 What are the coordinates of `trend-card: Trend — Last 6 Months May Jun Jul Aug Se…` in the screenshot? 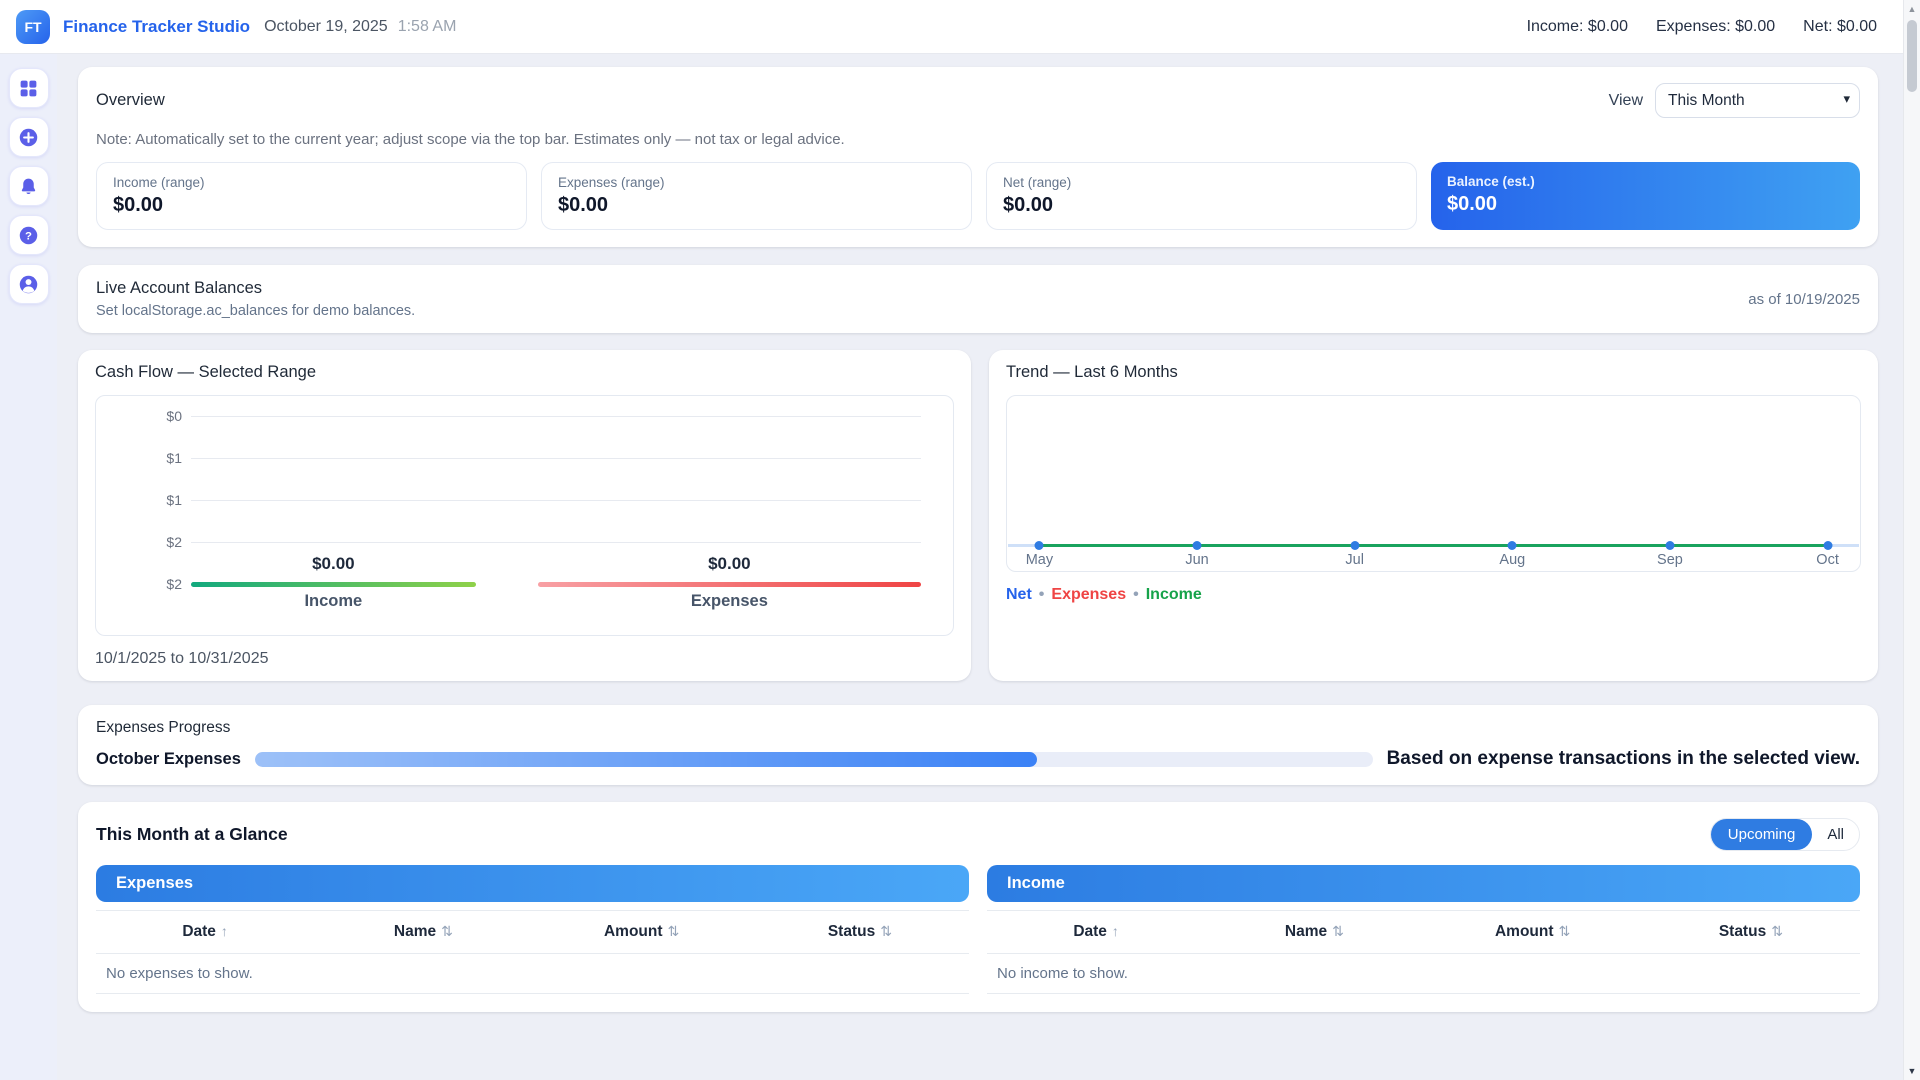 It's located at (1433, 515).